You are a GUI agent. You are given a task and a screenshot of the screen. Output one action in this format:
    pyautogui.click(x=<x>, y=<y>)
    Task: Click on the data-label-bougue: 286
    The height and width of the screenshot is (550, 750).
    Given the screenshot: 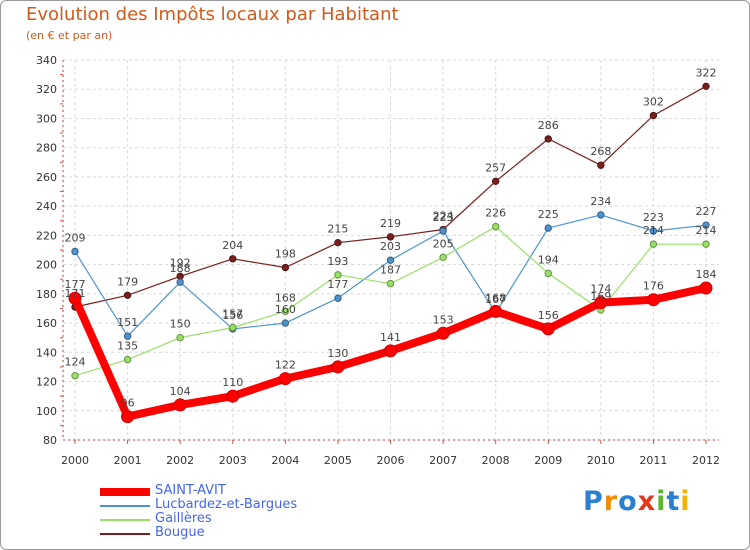 What is the action you would take?
    pyautogui.click(x=548, y=125)
    